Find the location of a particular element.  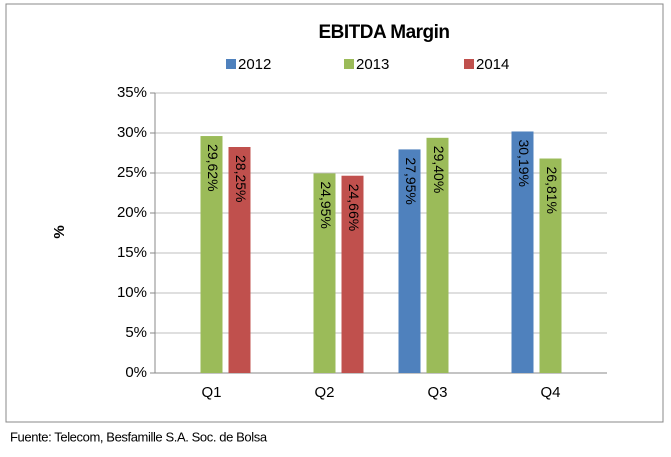

value-label: 29,40% is located at coordinates (439, 169).